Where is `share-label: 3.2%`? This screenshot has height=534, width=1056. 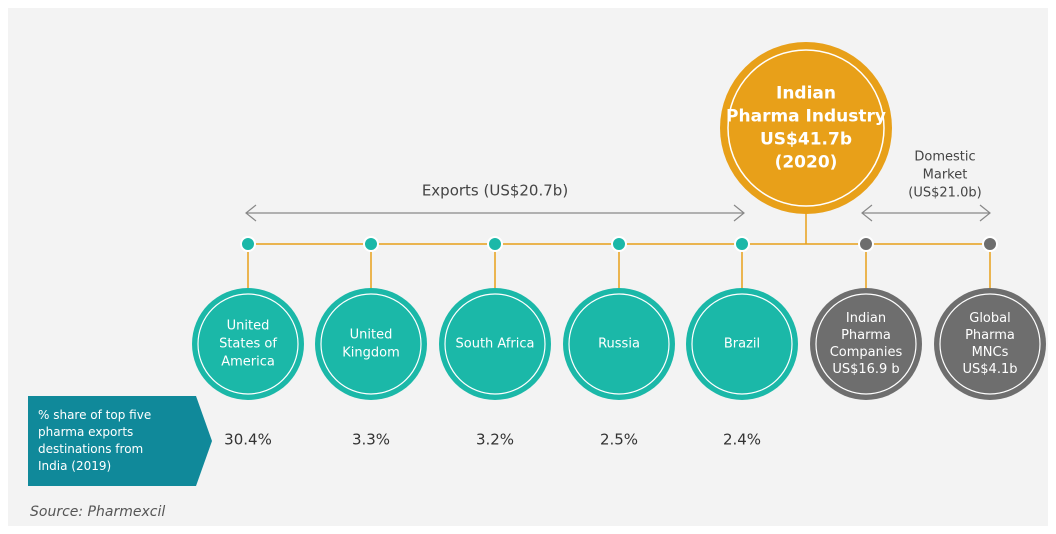 share-label: 3.2% is located at coordinates (495, 440).